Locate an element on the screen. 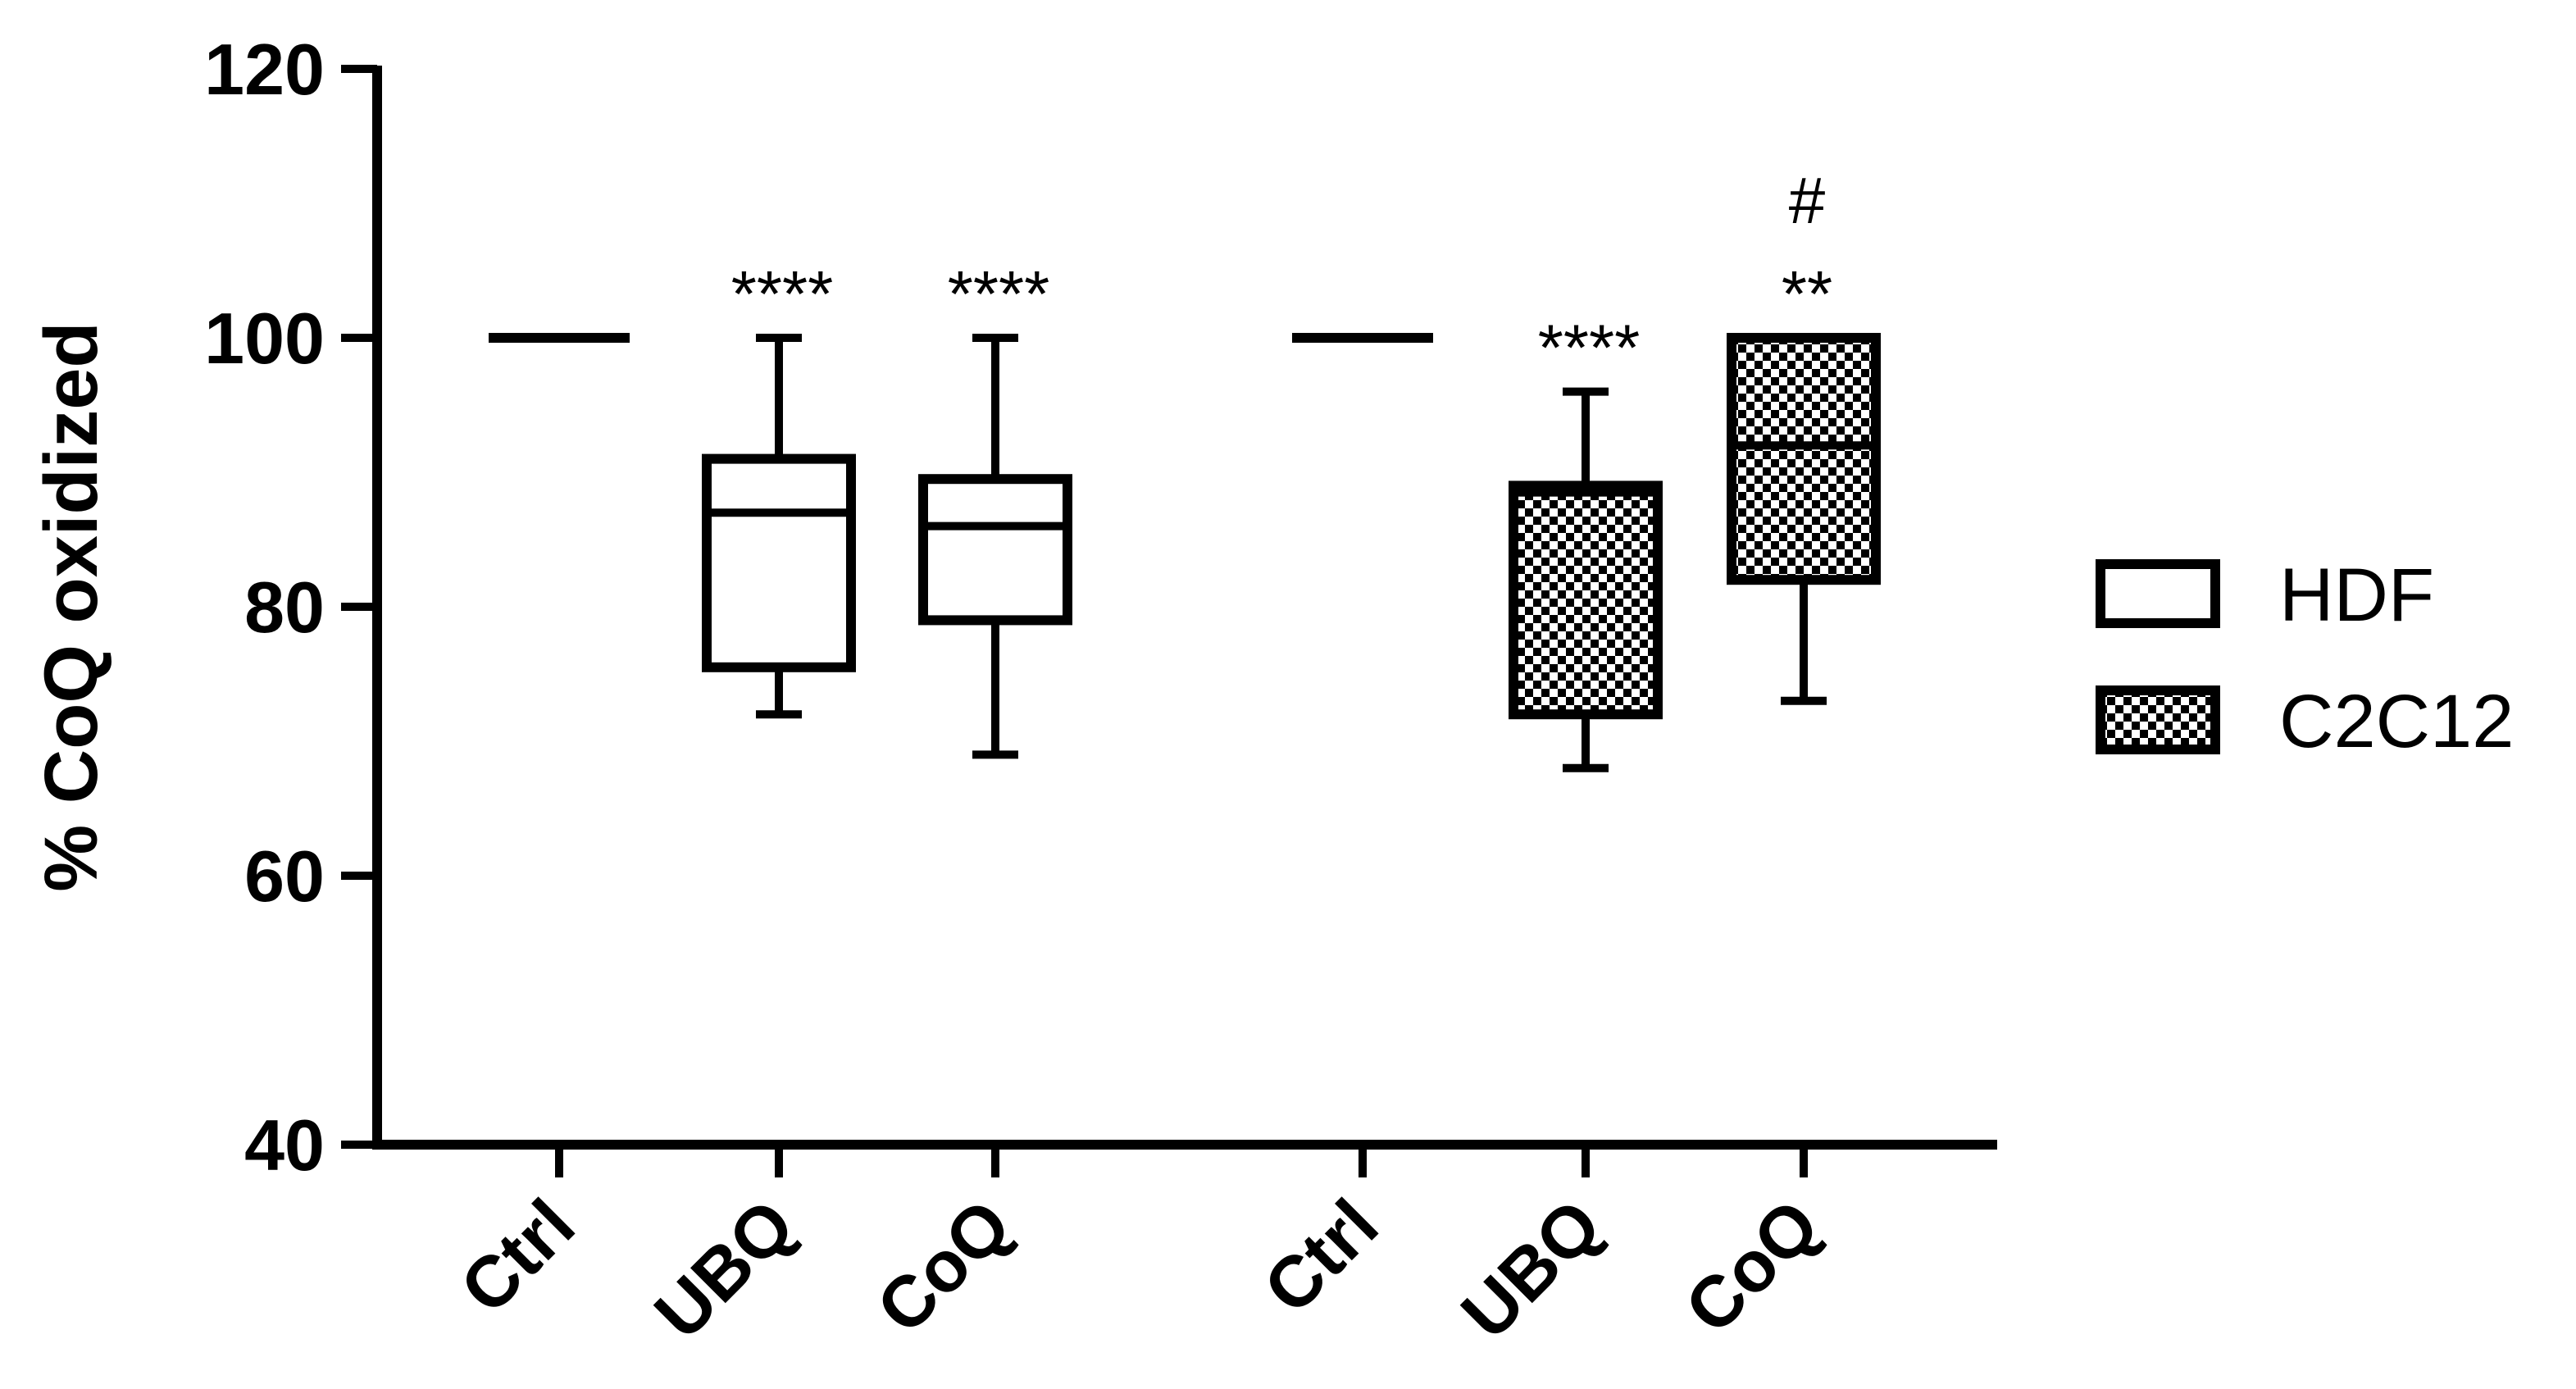 The height and width of the screenshot is (1389, 2576). x-tick-label-c2c12-ctrl: Ctrl is located at coordinates (1320, 1255).